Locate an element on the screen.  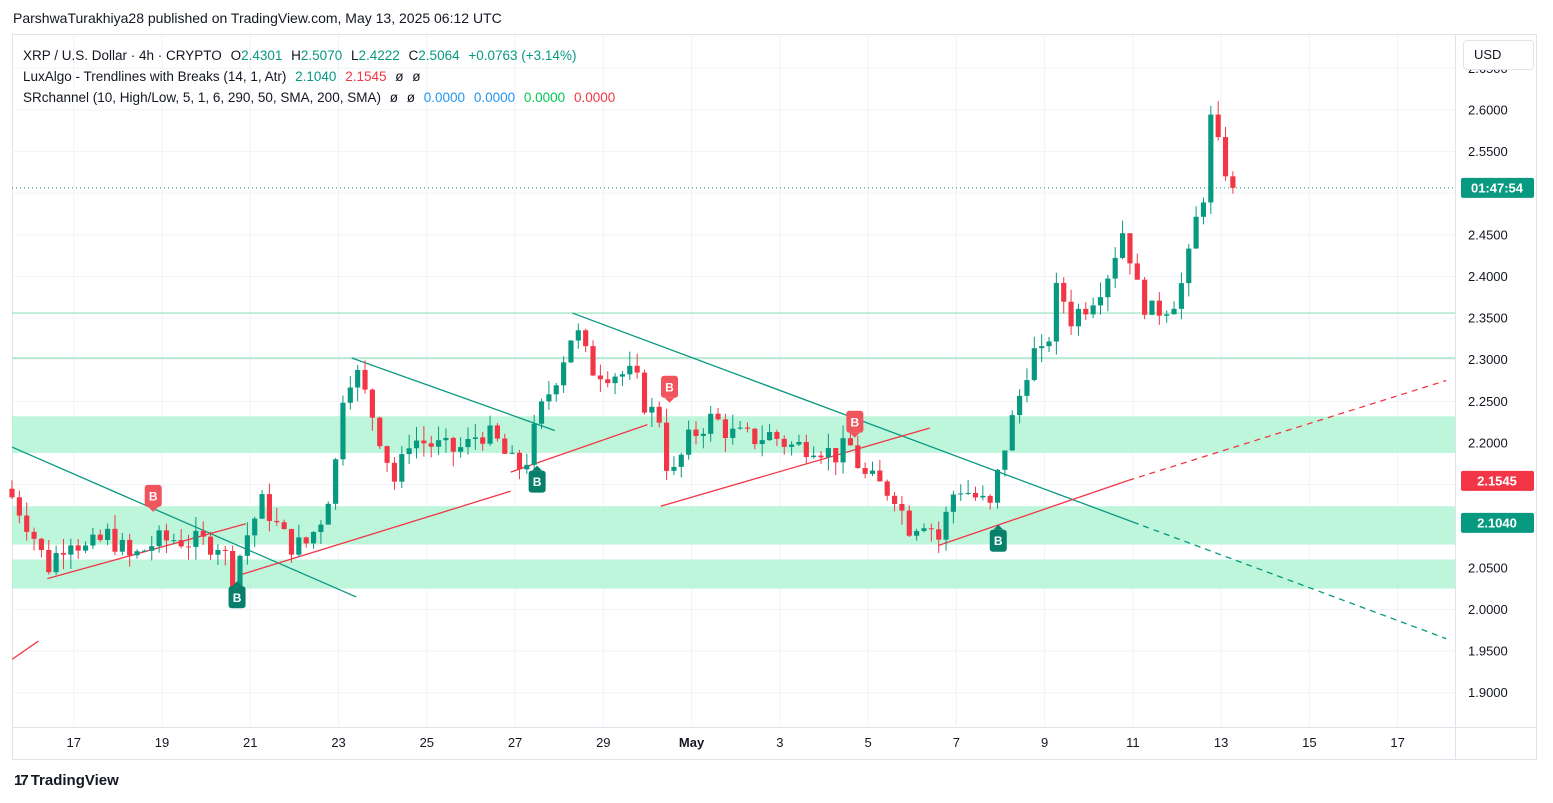
price-tag-text: 01:47:54 is located at coordinates (1497, 187).